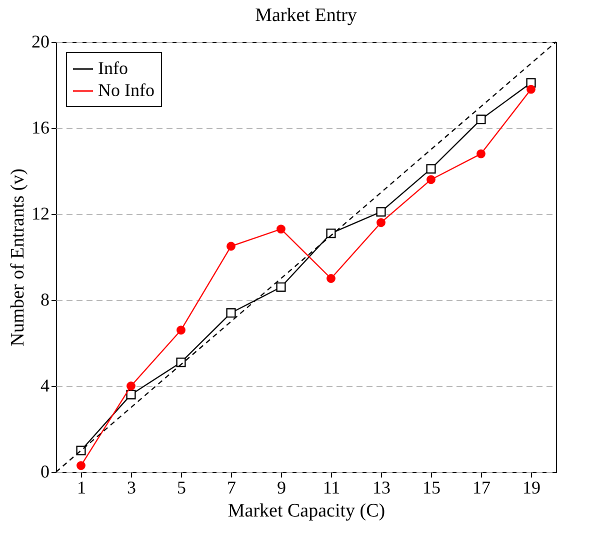  I want to click on y-tick-label: 4, so click(45, 386).